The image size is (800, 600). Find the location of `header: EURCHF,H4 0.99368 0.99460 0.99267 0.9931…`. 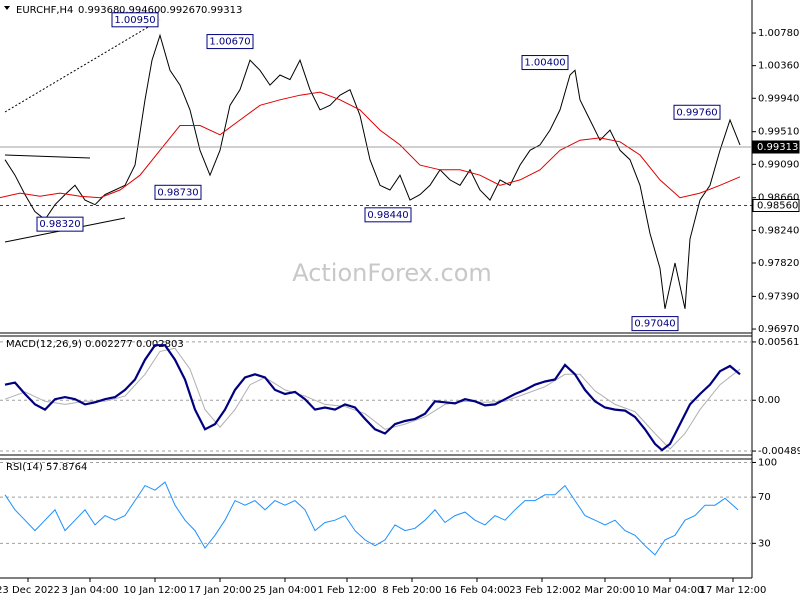

header: EURCHF,H4 0.99368 0.99460 0.99267 0.9931… is located at coordinates (129, 10).